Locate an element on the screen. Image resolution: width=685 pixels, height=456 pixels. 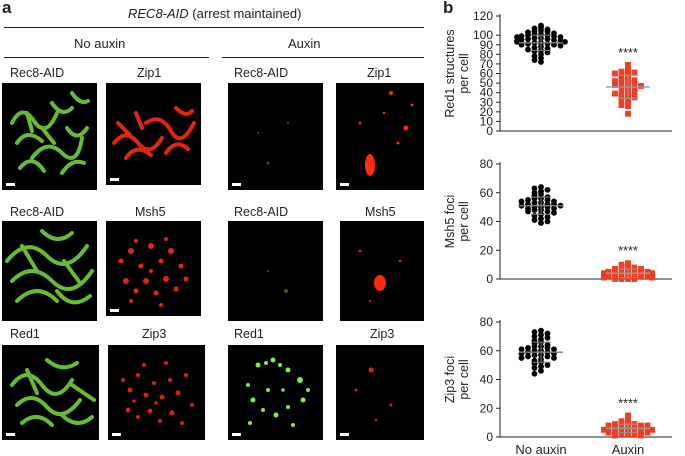
micrograph-zip1-auxin is located at coordinates (380, 136).